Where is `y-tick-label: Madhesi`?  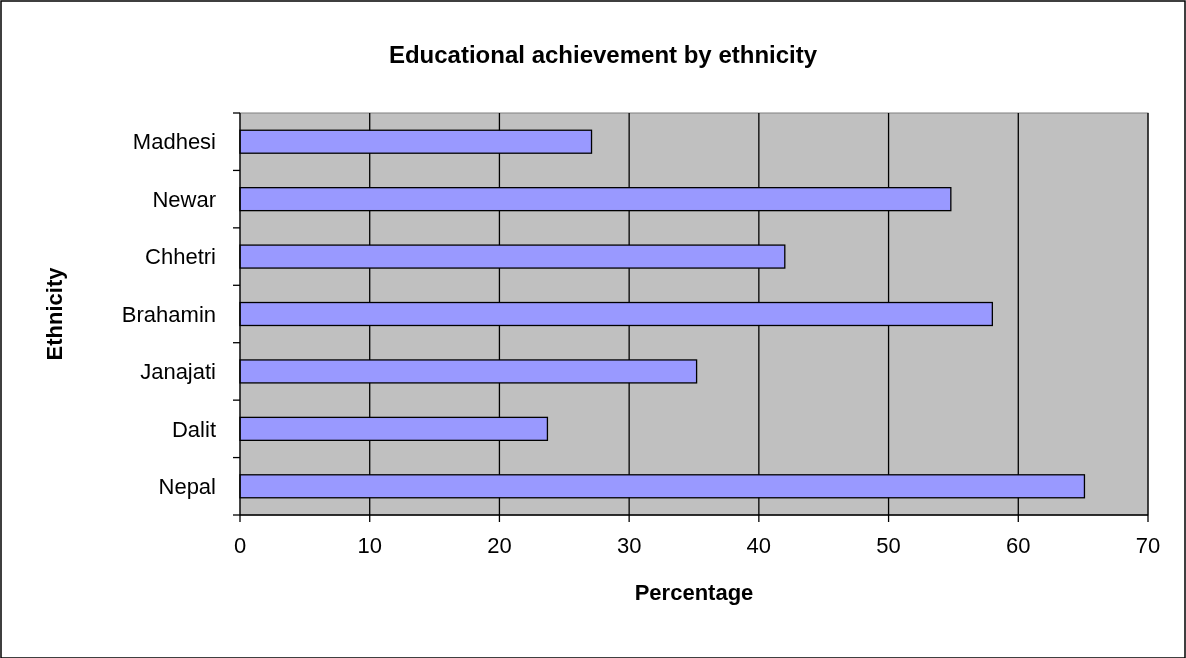
y-tick-label: Madhesi is located at coordinates (174, 142).